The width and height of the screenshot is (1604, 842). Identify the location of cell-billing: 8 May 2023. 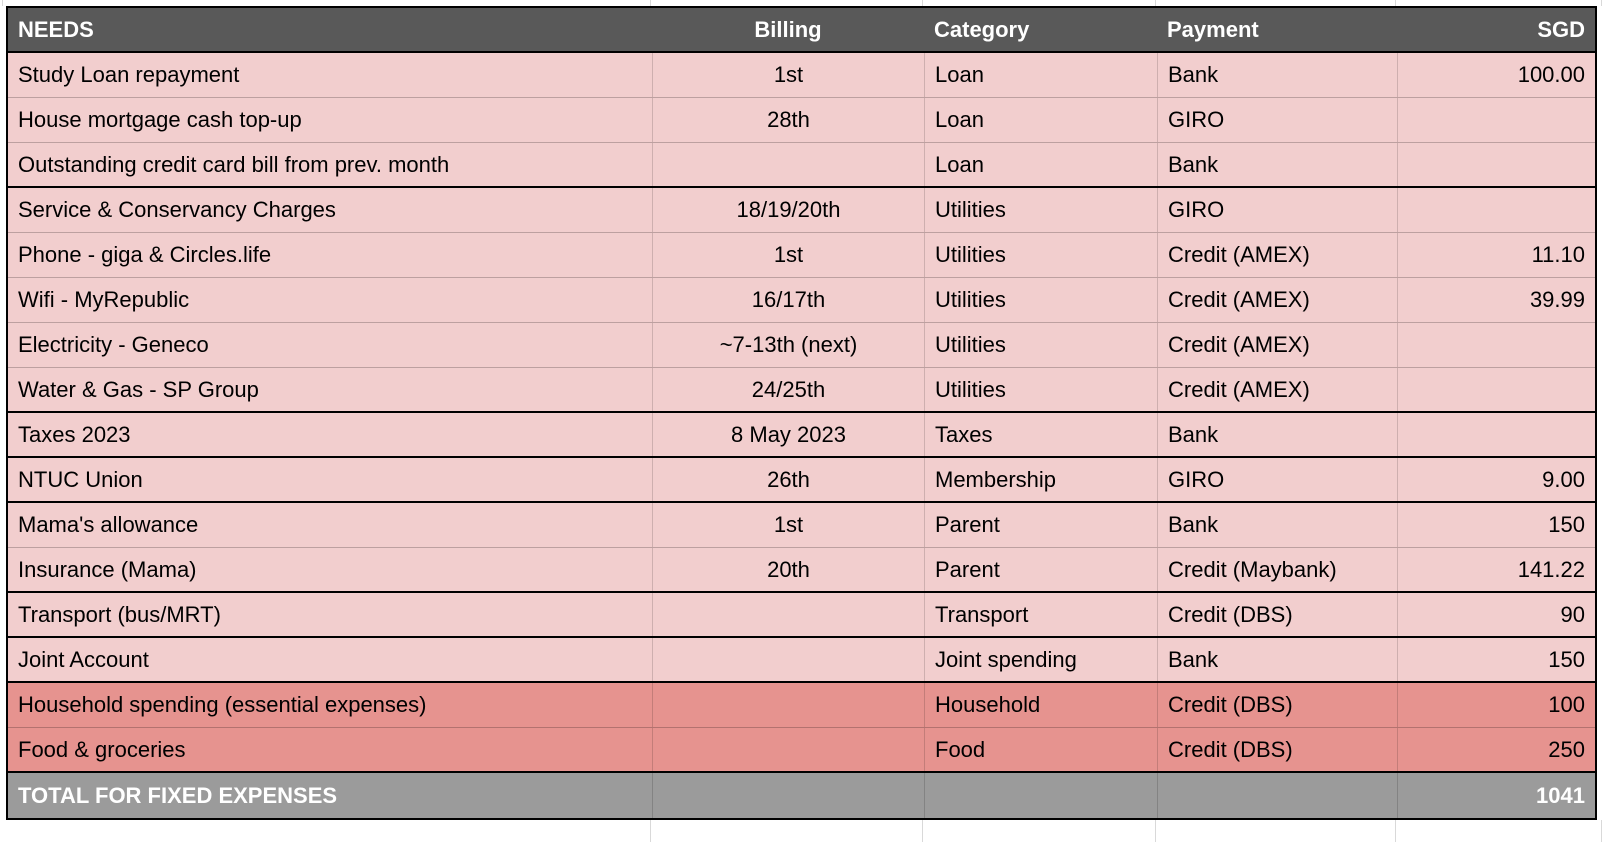
(788, 434).